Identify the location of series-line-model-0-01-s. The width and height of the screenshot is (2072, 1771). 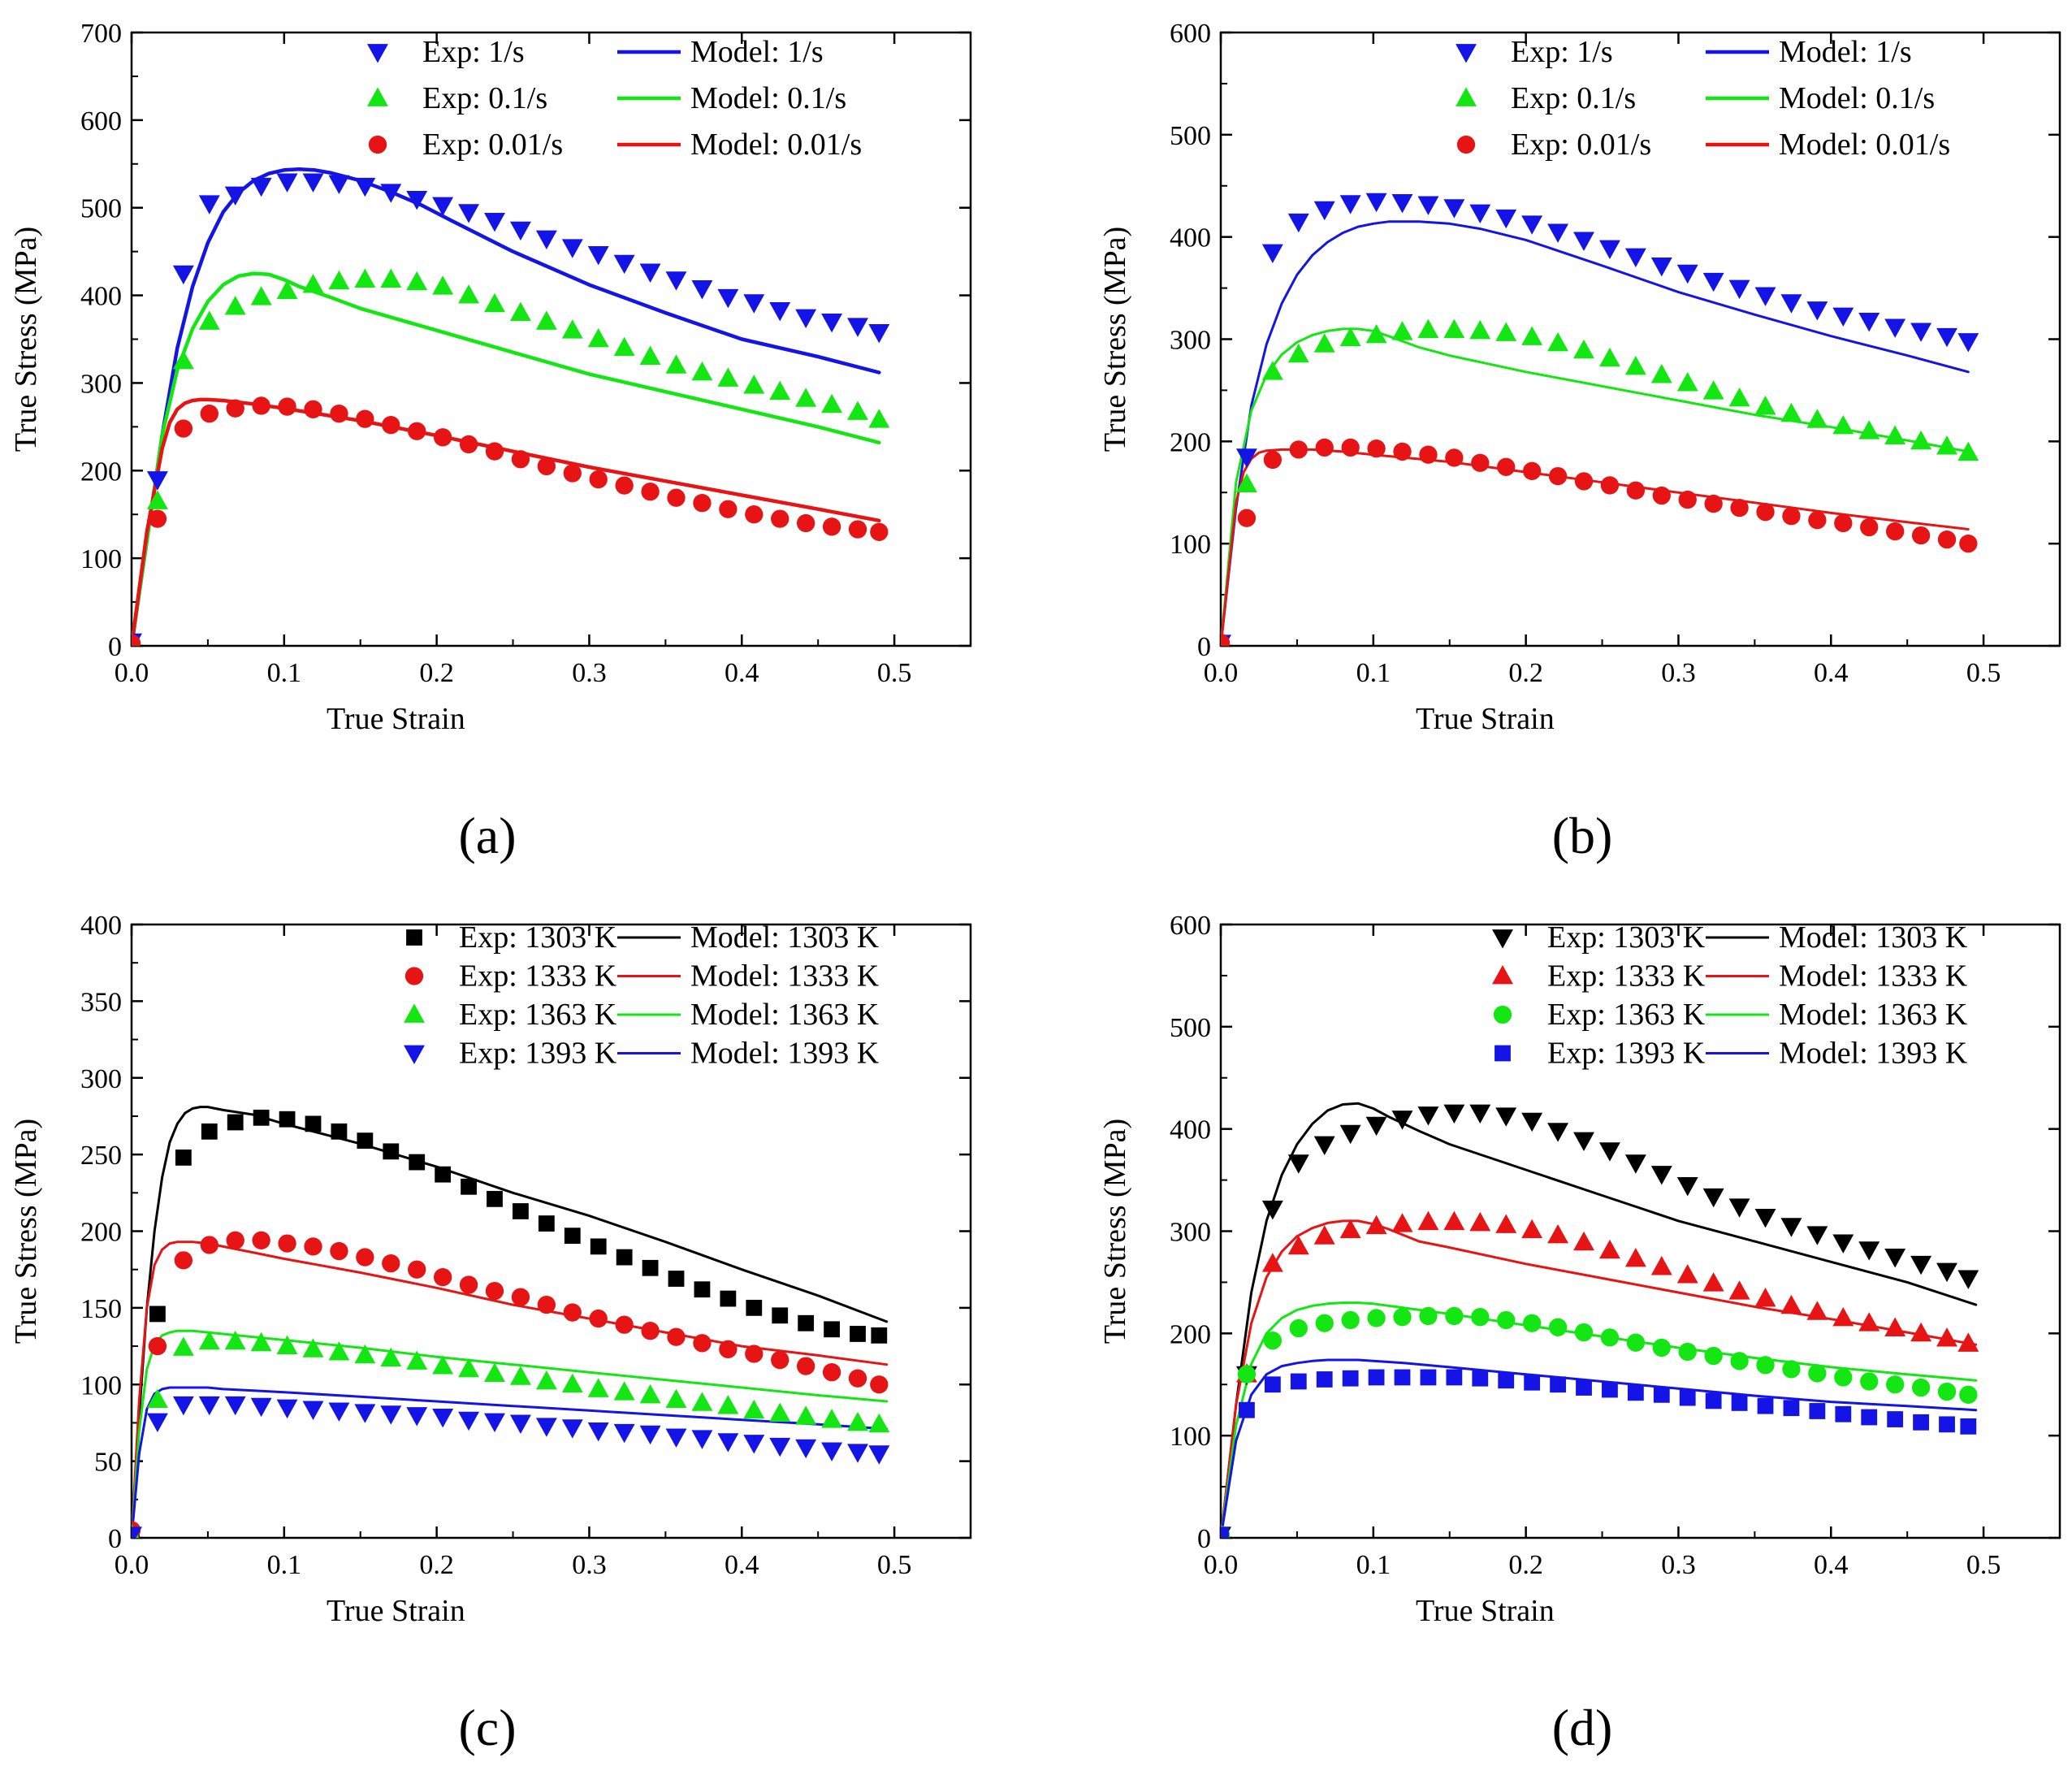
(1595, 547).